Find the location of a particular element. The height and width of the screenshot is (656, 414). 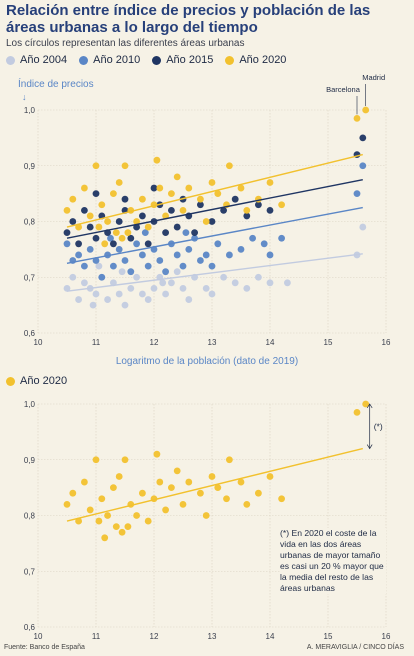

x-tick-label: 15 is located at coordinates (328, 636).